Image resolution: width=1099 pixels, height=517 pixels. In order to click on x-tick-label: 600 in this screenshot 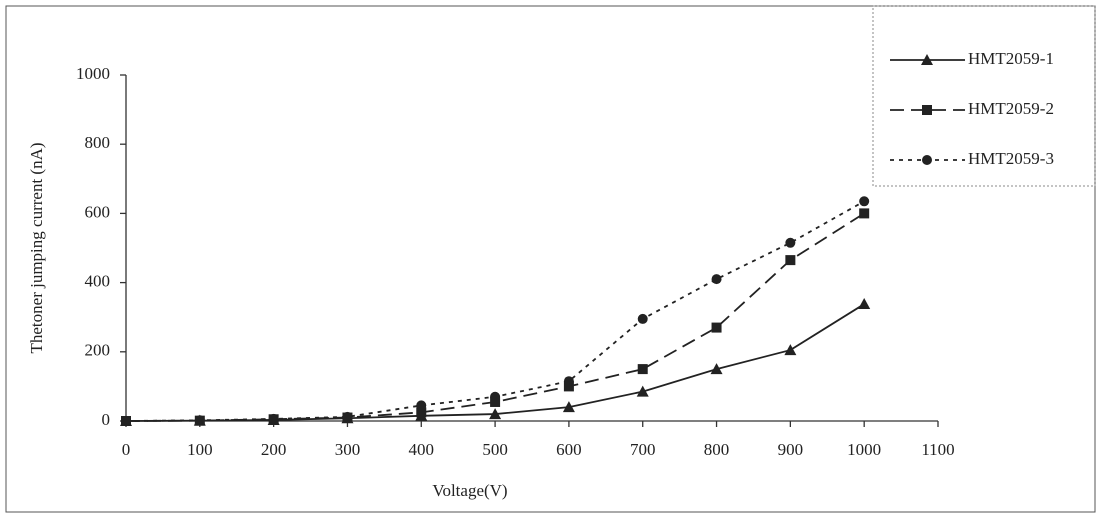, I will do `click(569, 449)`.